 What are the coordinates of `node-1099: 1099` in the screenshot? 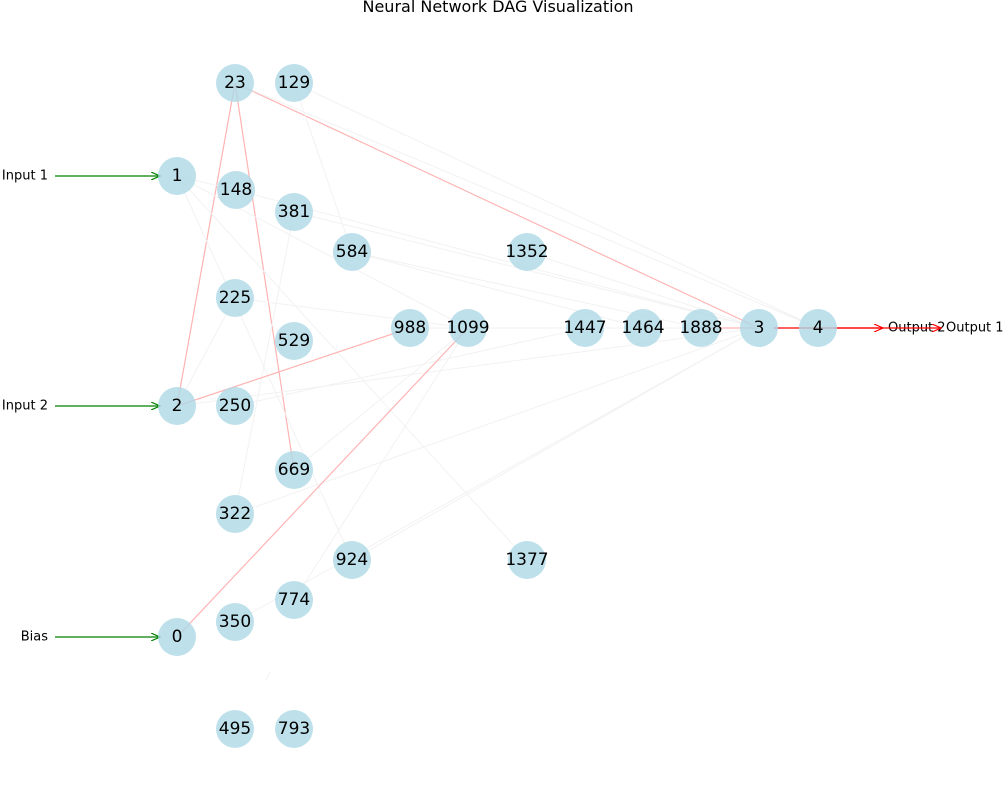 It's located at (468, 328).